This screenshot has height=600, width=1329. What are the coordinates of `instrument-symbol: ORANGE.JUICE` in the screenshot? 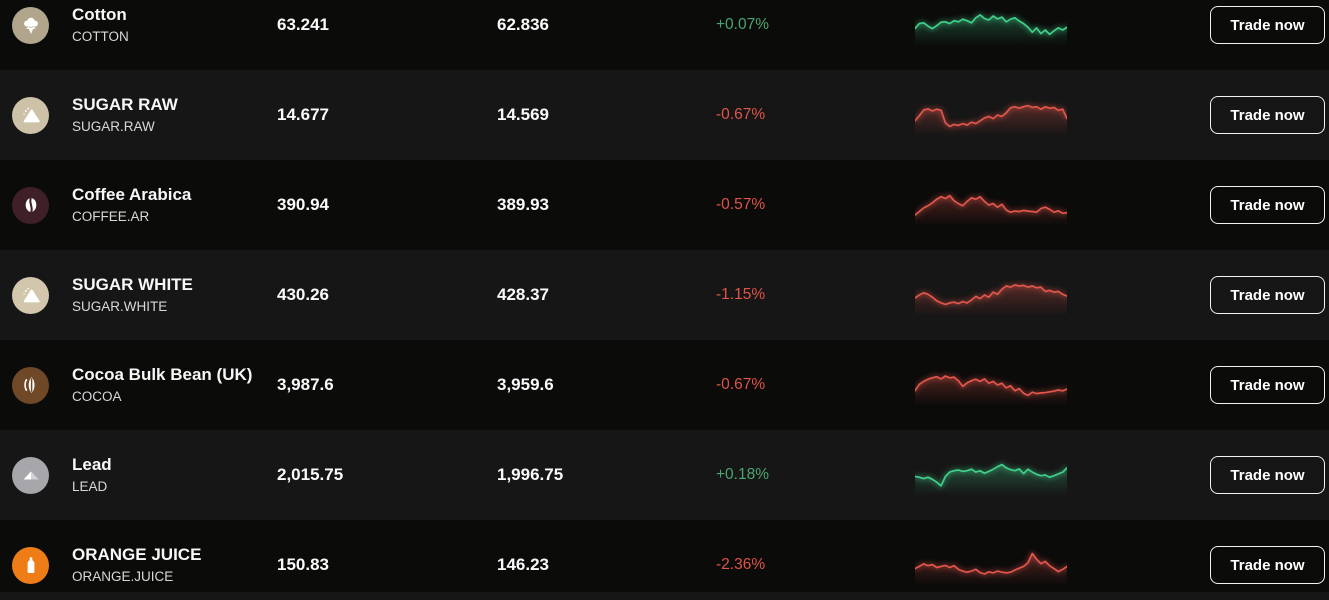 It's located at (123, 576).